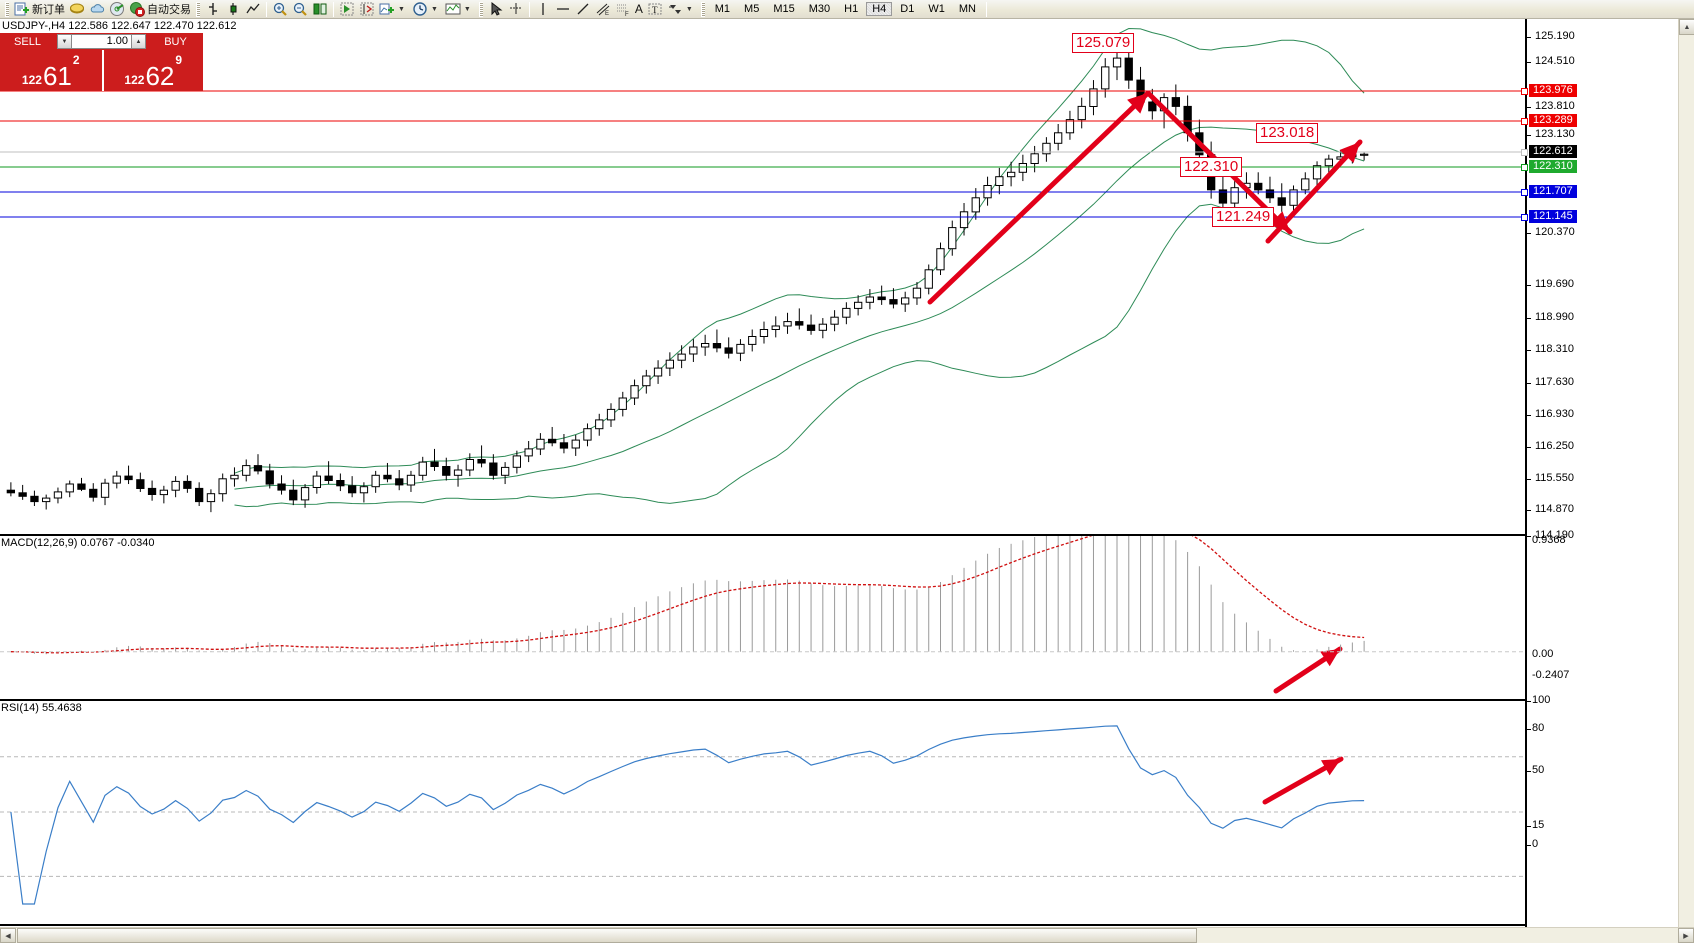 The height and width of the screenshot is (943, 1694). I want to click on metaeditor-button, so click(77, 9).